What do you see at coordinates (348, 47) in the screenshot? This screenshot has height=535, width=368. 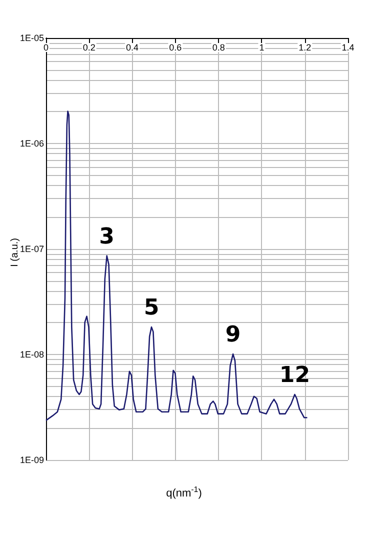 I see `x-tick-label: 1.4` at bounding box center [348, 47].